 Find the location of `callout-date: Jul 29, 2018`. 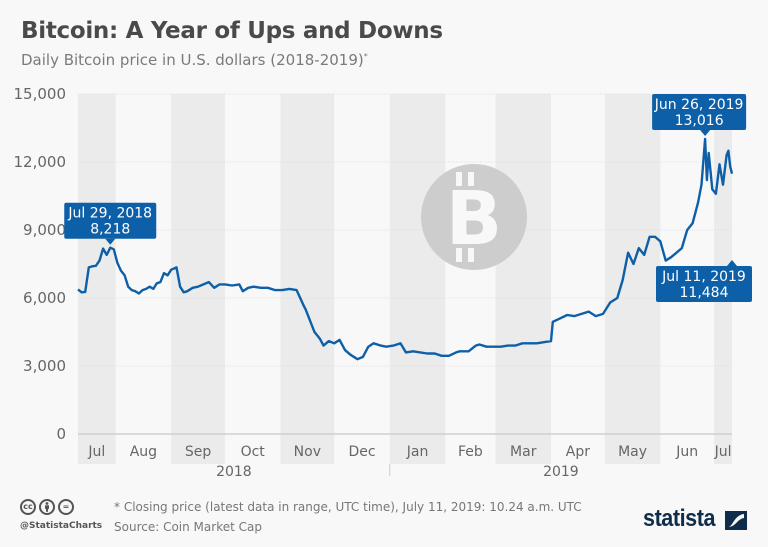

callout-date: Jul 29, 2018 is located at coordinates (109, 214).